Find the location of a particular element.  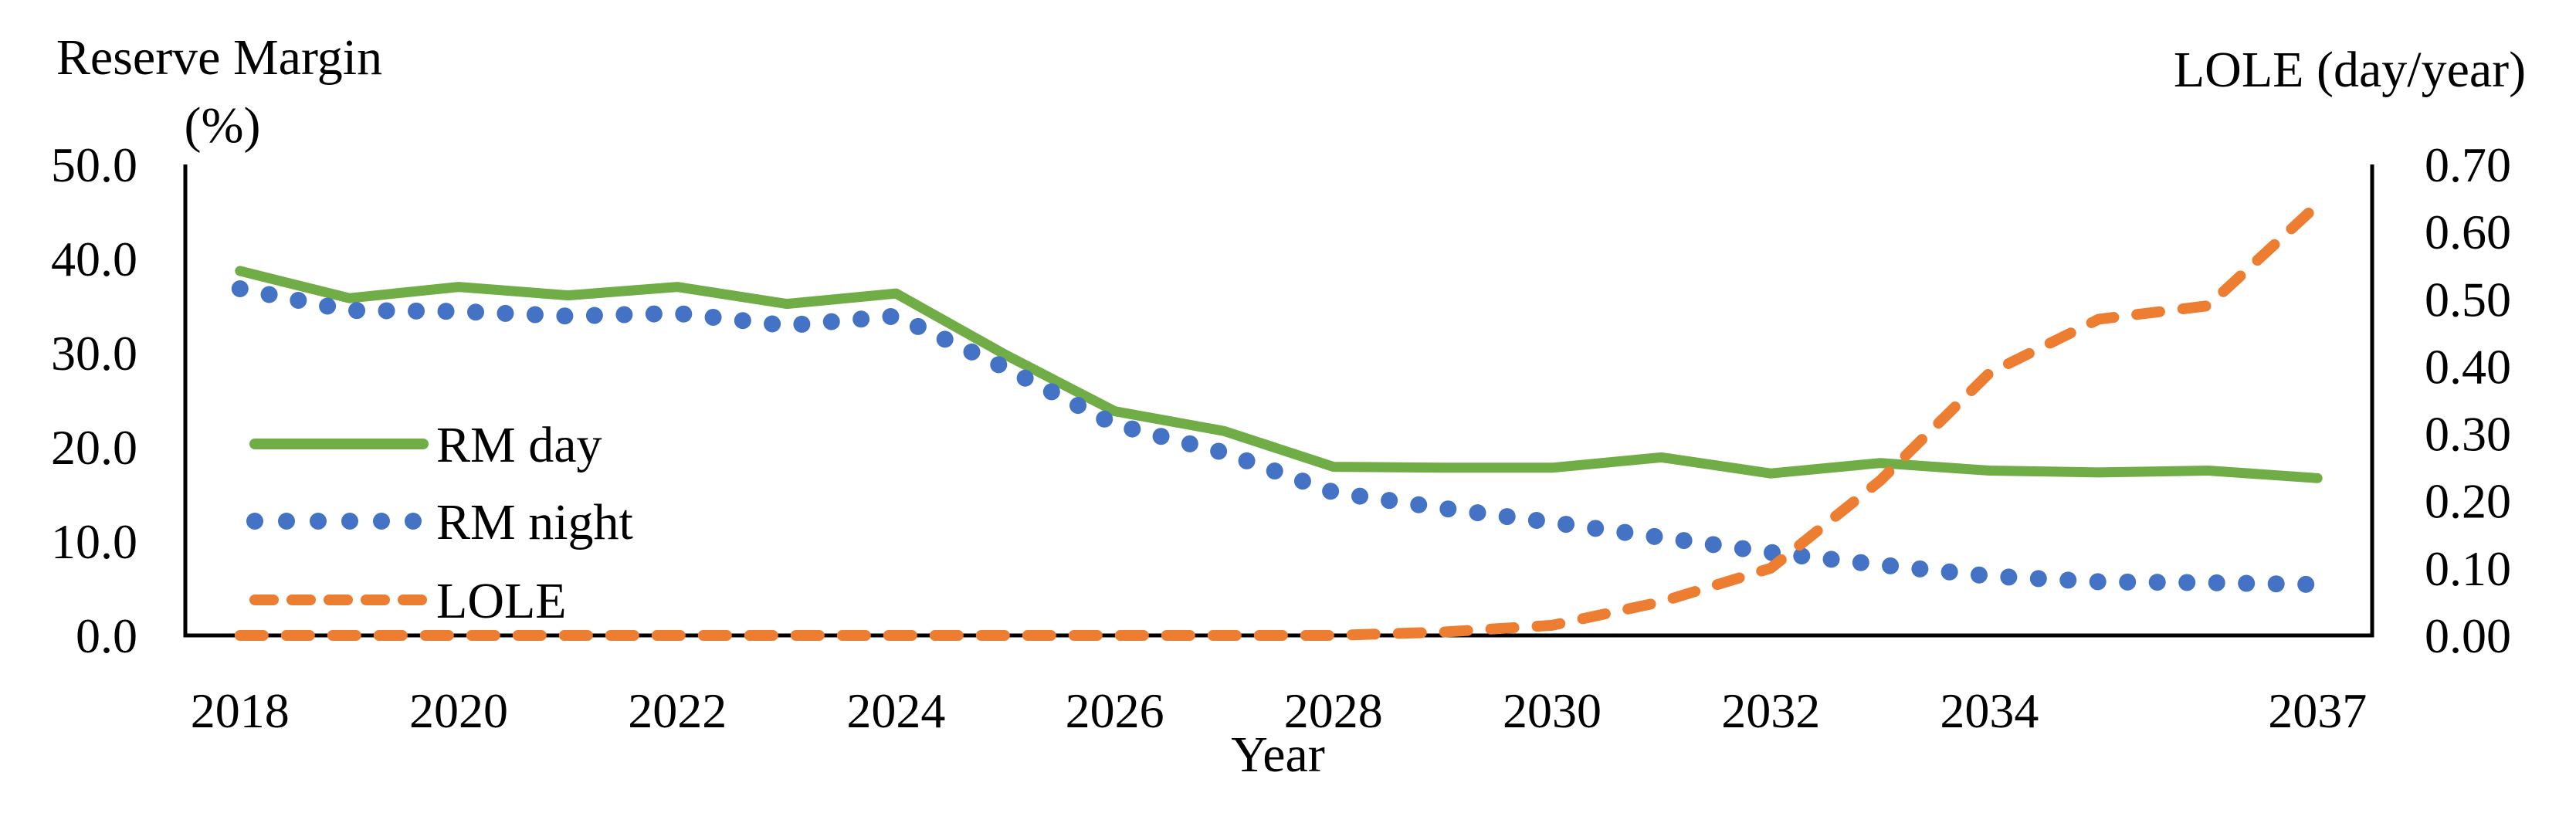

x-axis-tick-label: 2024 is located at coordinates (895, 710).